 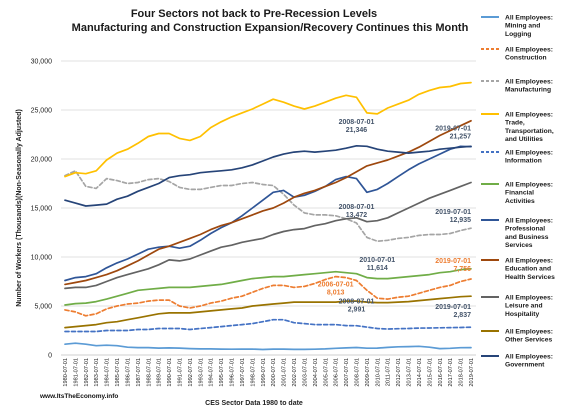 I want to click on annotation-date: 2010-07-01, so click(x=377, y=260).